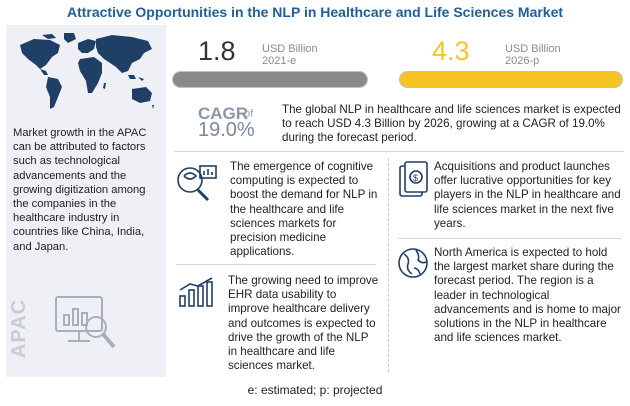 Image resolution: width=630 pixels, height=406 pixels. I want to click on cognitive-computing-icon, so click(197, 183).